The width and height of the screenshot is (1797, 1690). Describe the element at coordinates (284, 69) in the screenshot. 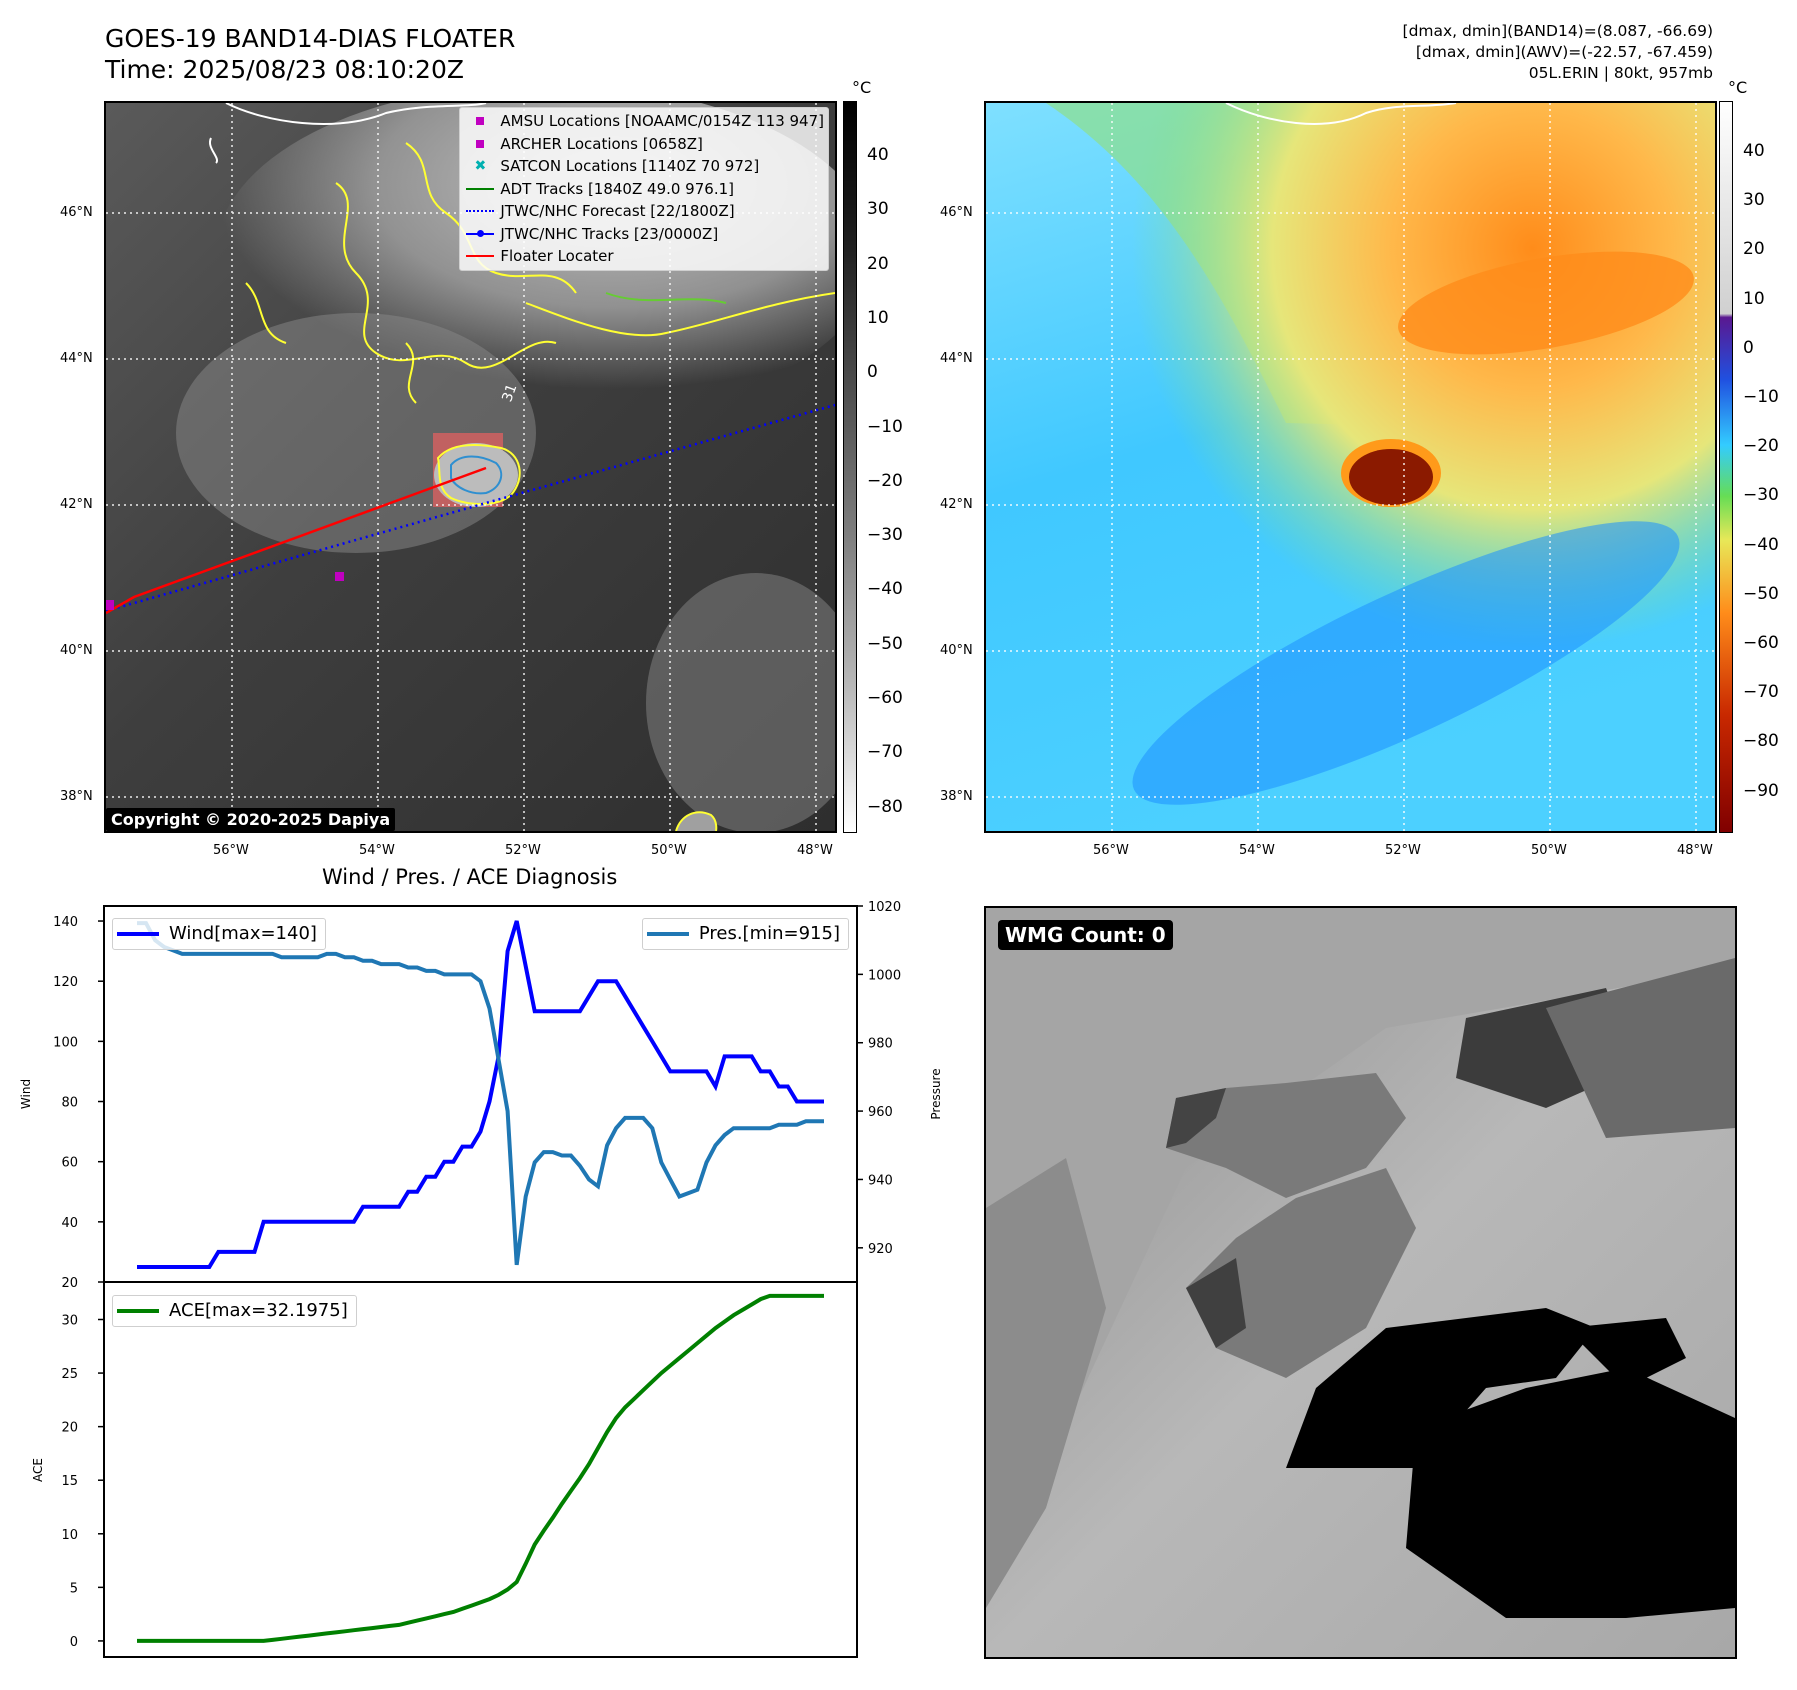

I see `figure-timestamp: Time: 2025/08/23 08:10:20Z` at that location.